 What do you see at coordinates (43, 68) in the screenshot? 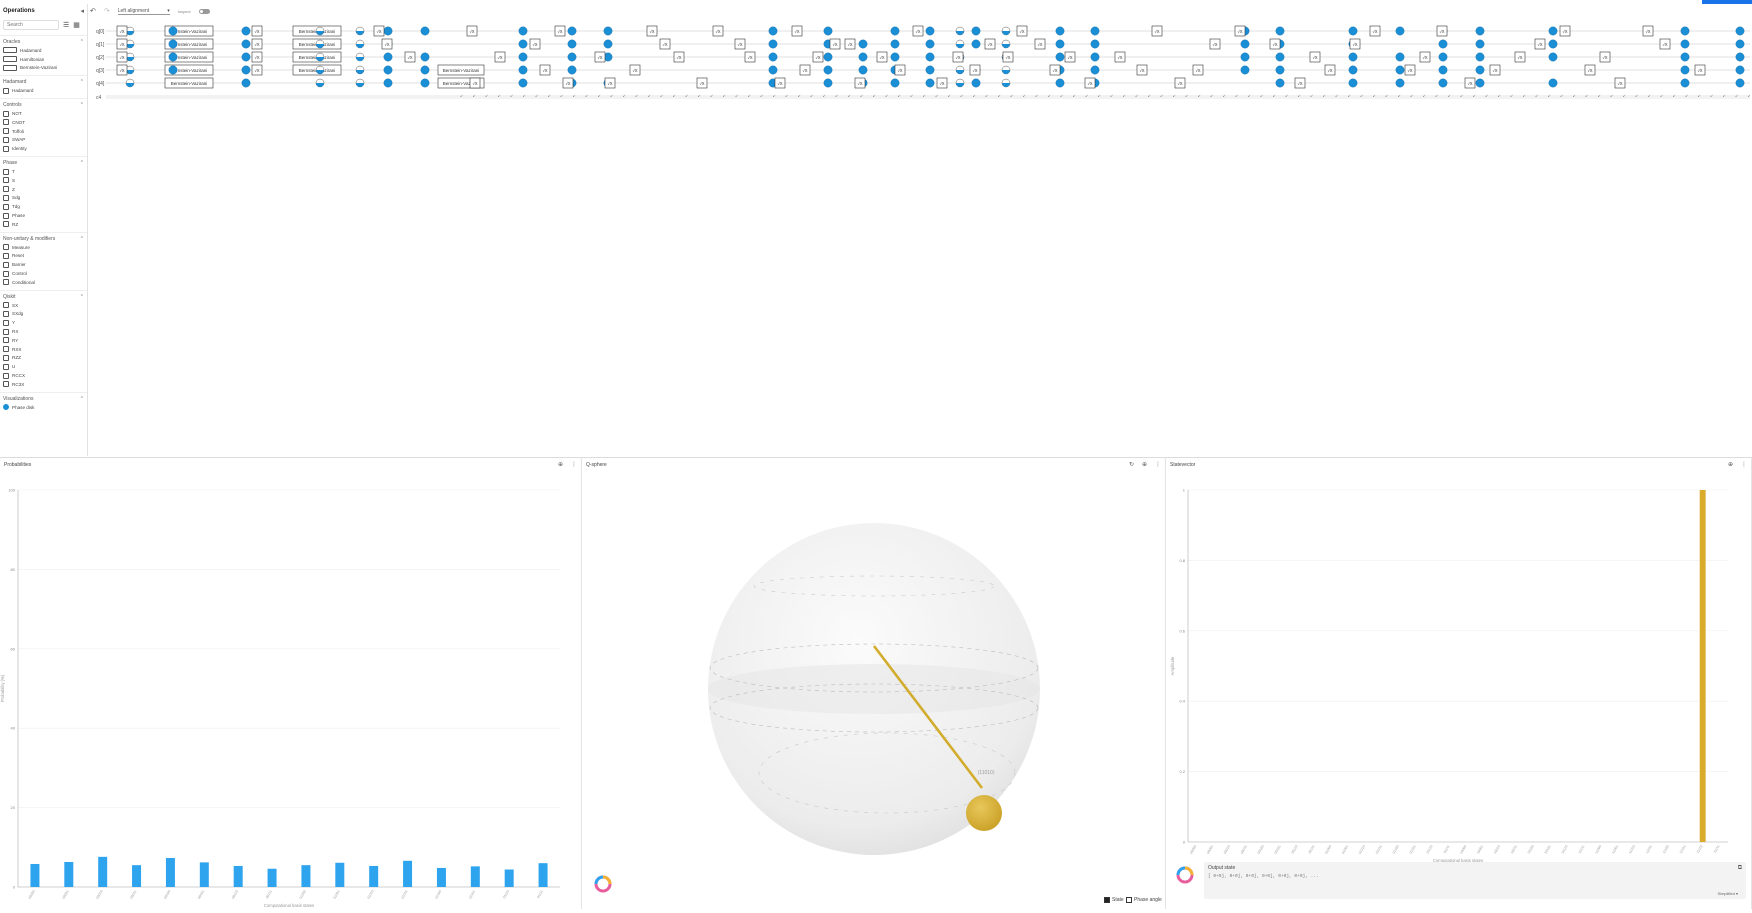
I see `sidebar-item: Bernstein-Vazirani` at bounding box center [43, 68].